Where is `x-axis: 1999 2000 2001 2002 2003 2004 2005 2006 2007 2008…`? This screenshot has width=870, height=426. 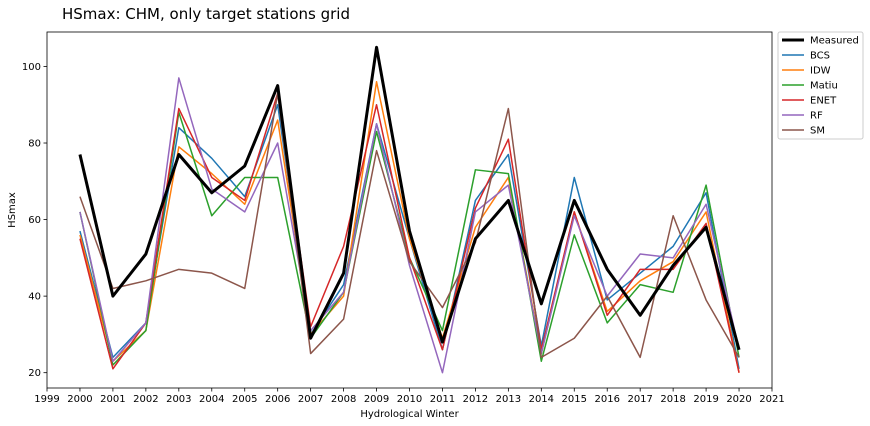
x-axis: 1999 2000 2001 2002 2003 2004 2005 2006 2007 2008… is located at coordinates (409, 396).